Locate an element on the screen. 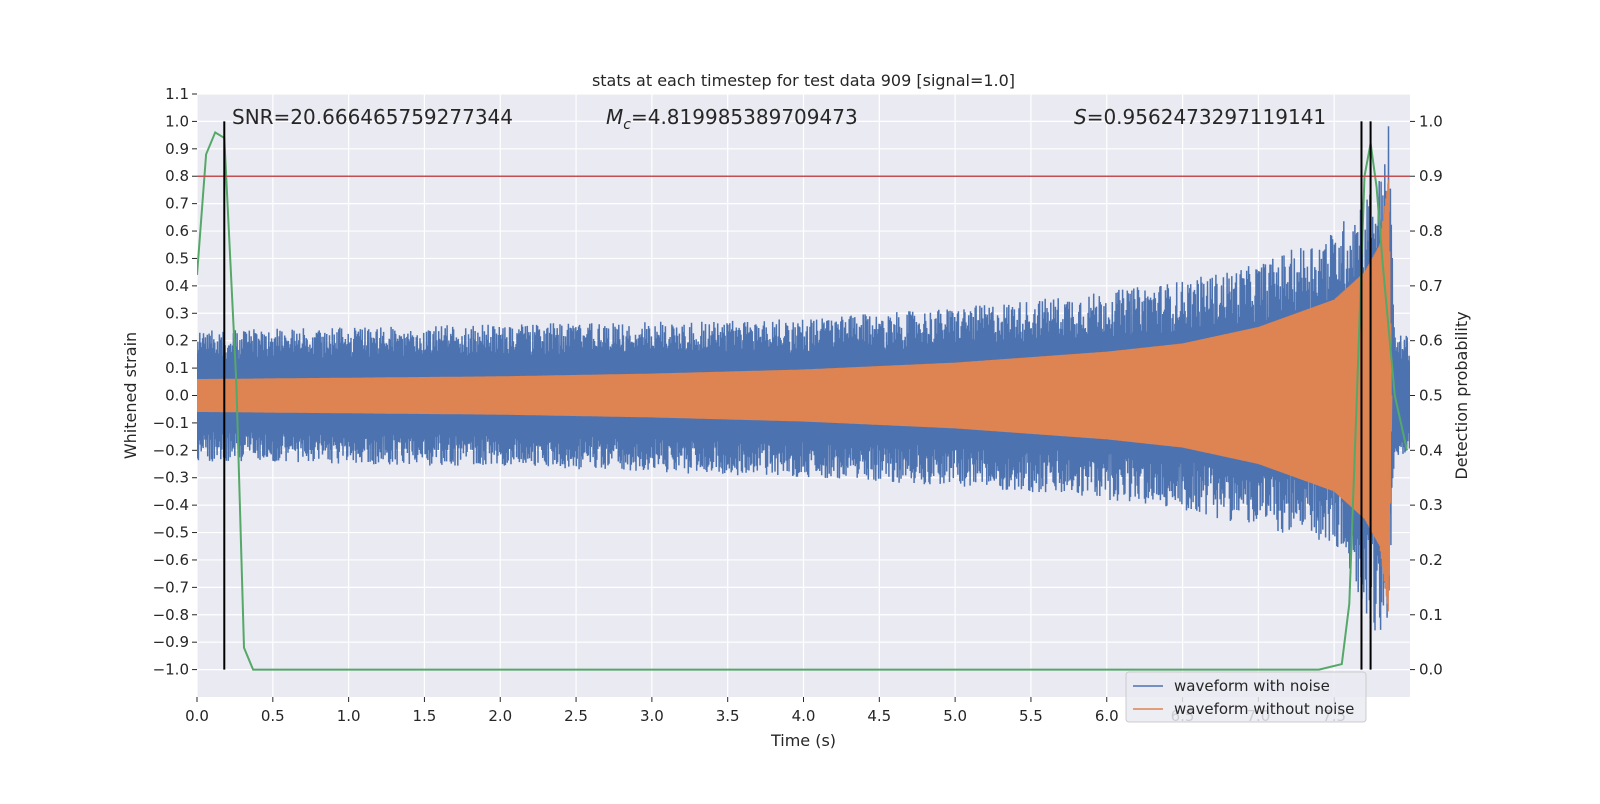 Image resolution: width=1600 pixels, height=804 pixels. y-tick-label: 1.0 is located at coordinates (177, 121).